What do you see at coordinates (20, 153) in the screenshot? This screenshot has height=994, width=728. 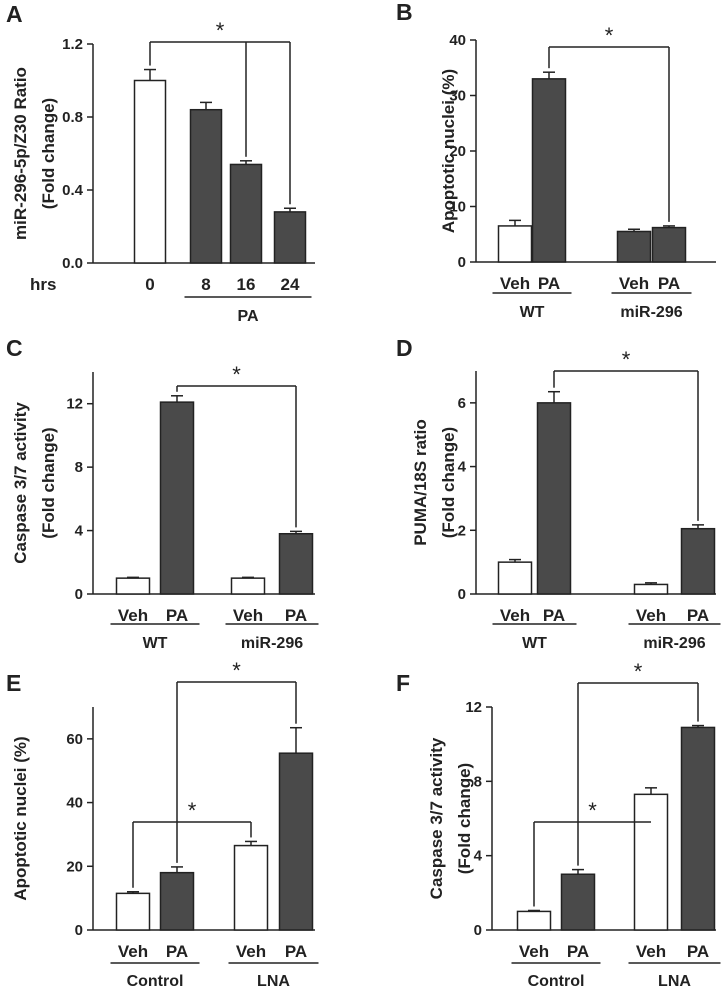 I see `y-axis-label: miR-296-5p/Z30 Ratio` at bounding box center [20, 153].